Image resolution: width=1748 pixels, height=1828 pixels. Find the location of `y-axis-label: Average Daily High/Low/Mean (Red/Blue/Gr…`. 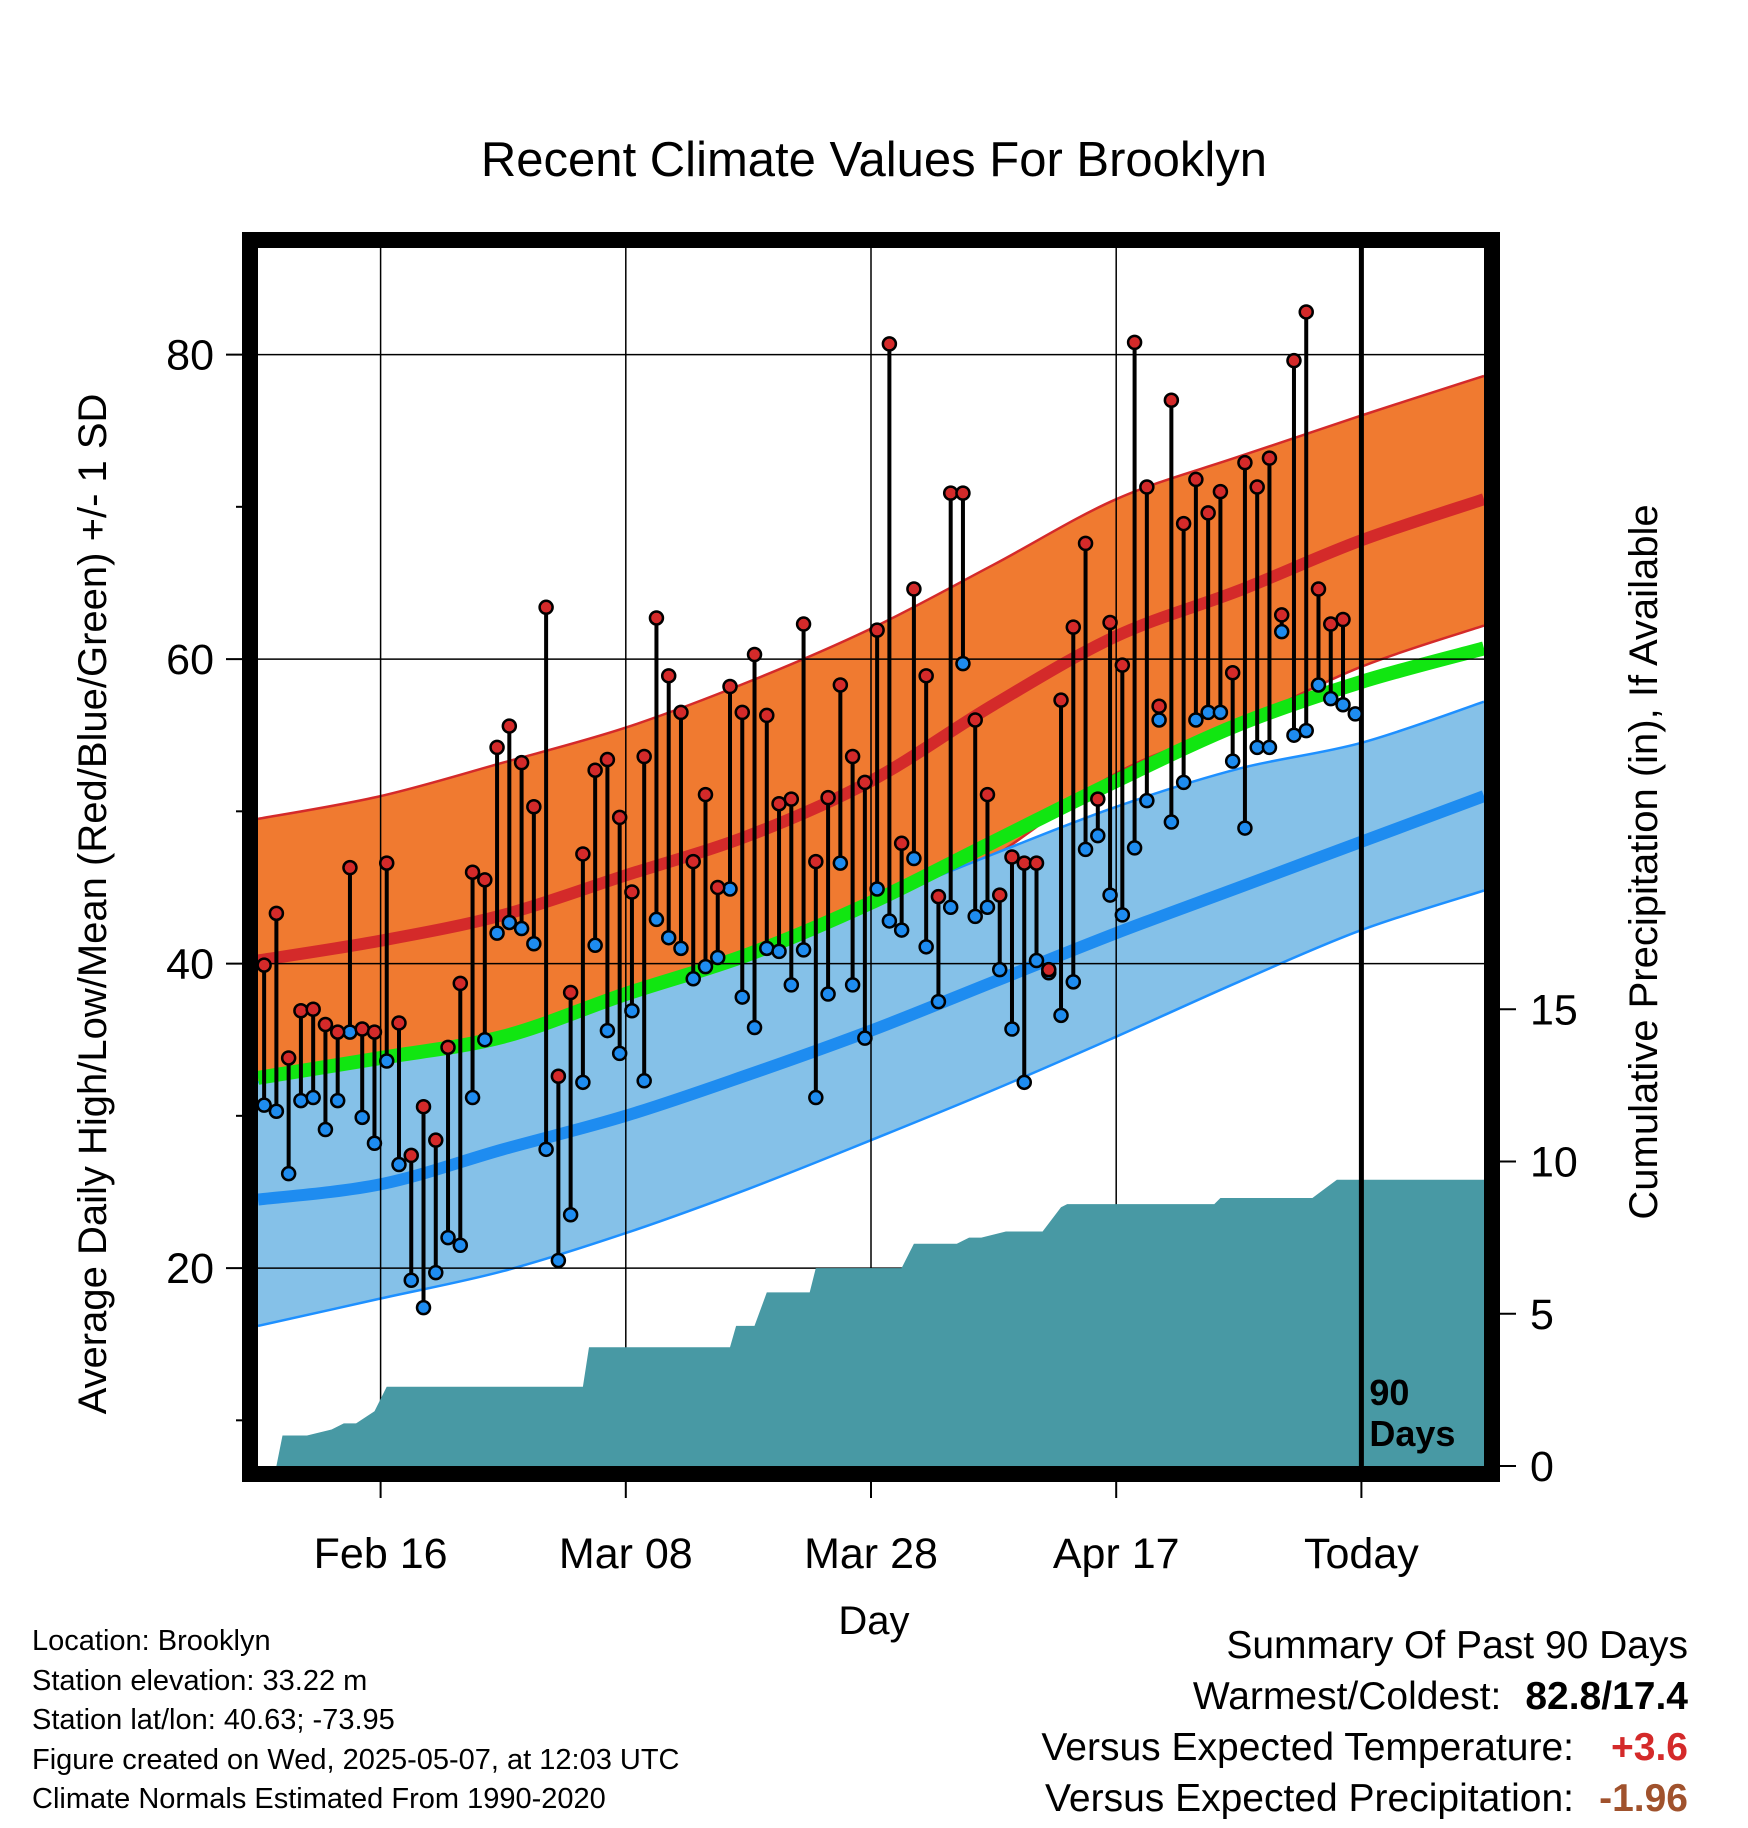

y-axis-label: Average Daily High/Low/Mean (Red/Blue/Gr… is located at coordinates (93, 904).